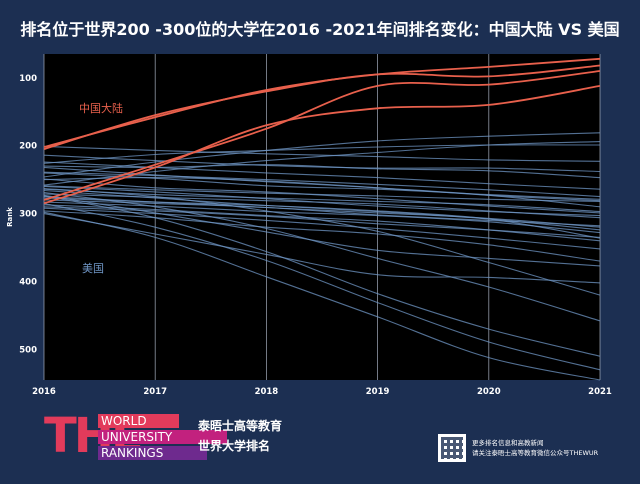 This screenshot has width=640, height=484. What do you see at coordinates (138, 421) in the screenshot?
I see `logo-line-world: WORLD` at bounding box center [138, 421].